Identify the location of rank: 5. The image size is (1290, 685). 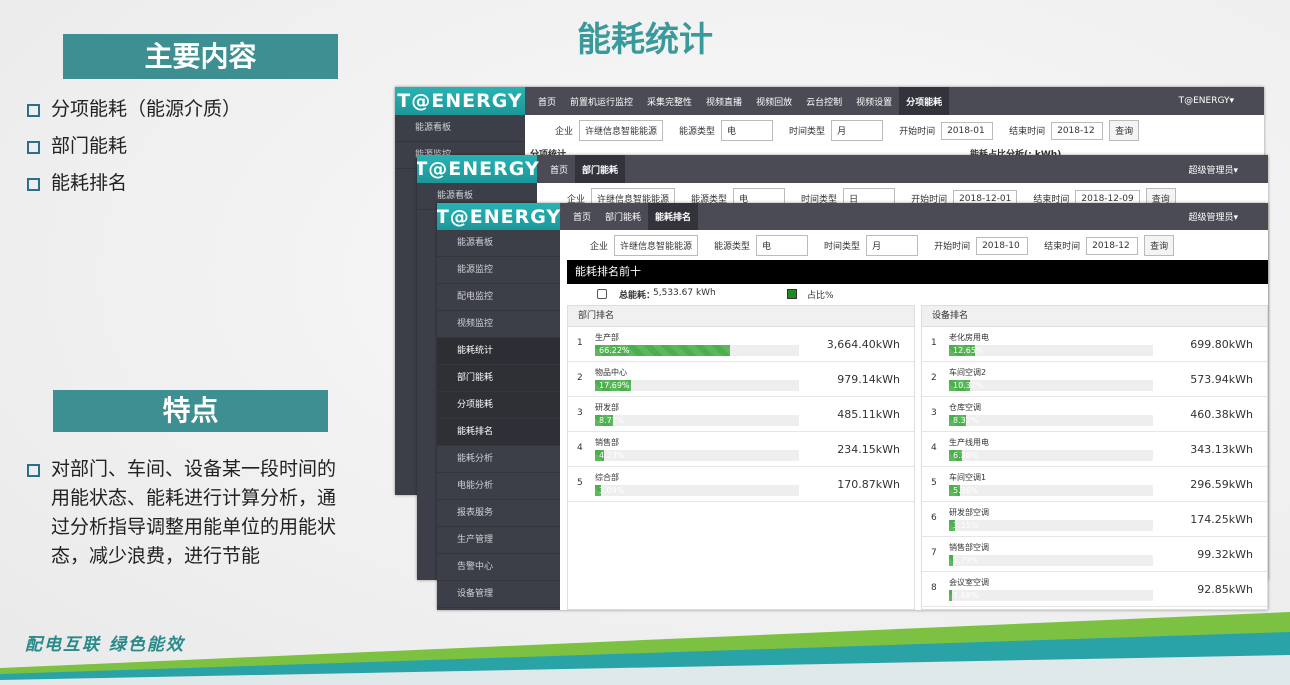
(934, 483).